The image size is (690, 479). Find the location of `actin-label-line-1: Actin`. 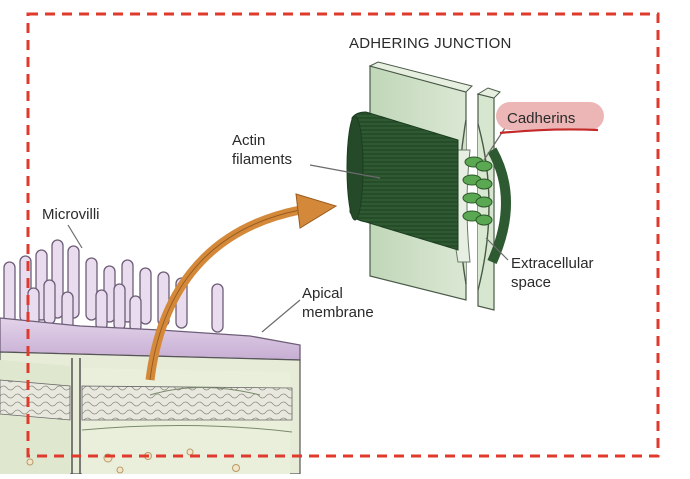

actin-label-line-1: Actin is located at coordinates (249, 140).